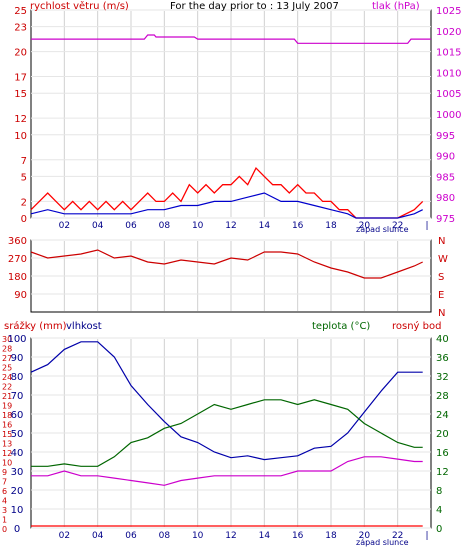 The image size is (466, 560). What do you see at coordinates (445, 198) in the screenshot?
I see `pressure-tick-label: 980` at bounding box center [445, 198].